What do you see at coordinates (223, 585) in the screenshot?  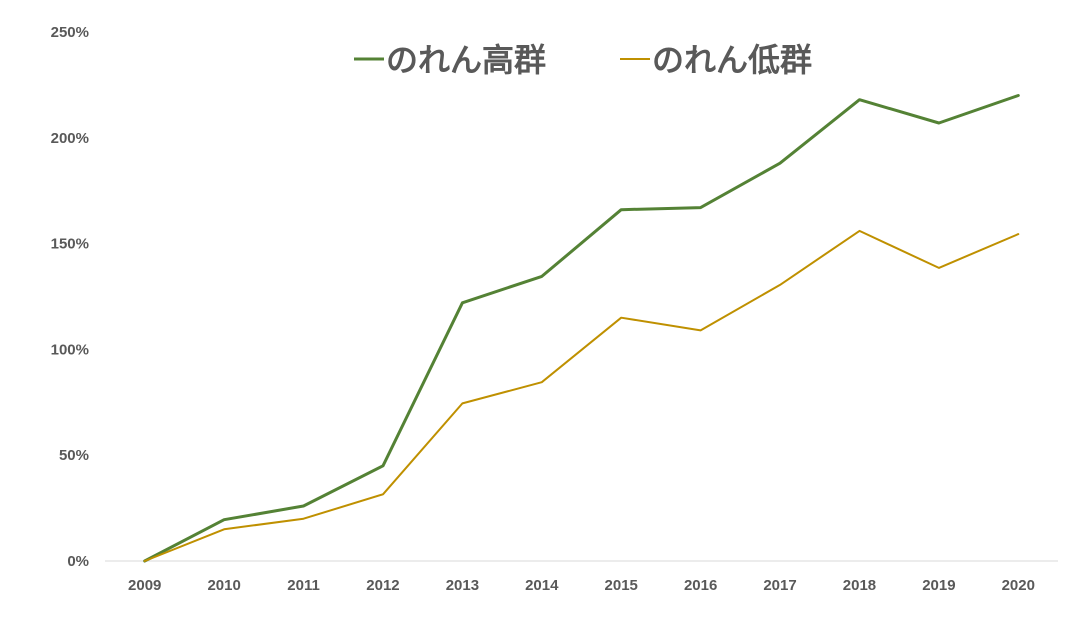 I see `x-tick-label: 2010` at bounding box center [223, 585].